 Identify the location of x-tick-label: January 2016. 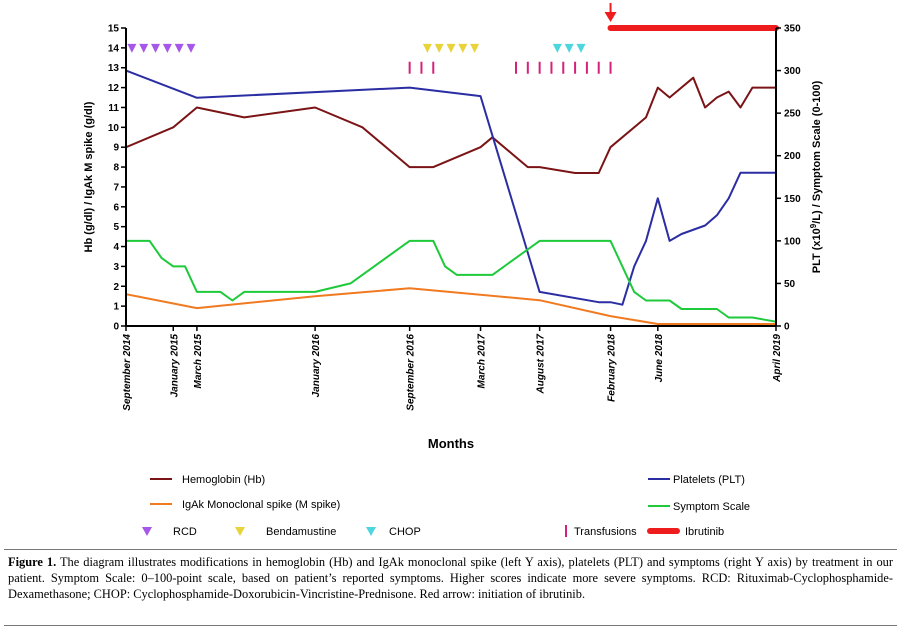
(316, 366).